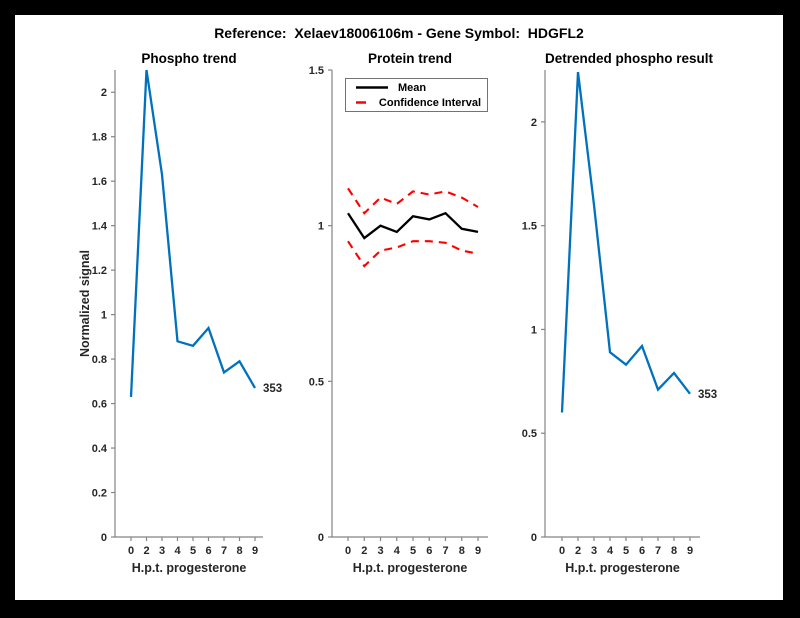 The height and width of the screenshot is (618, 800). What do you see at coordinates (413, 254) in the screenshot?
I see `series-line-confidence-interval-lower` at bounding box center [413, 254].